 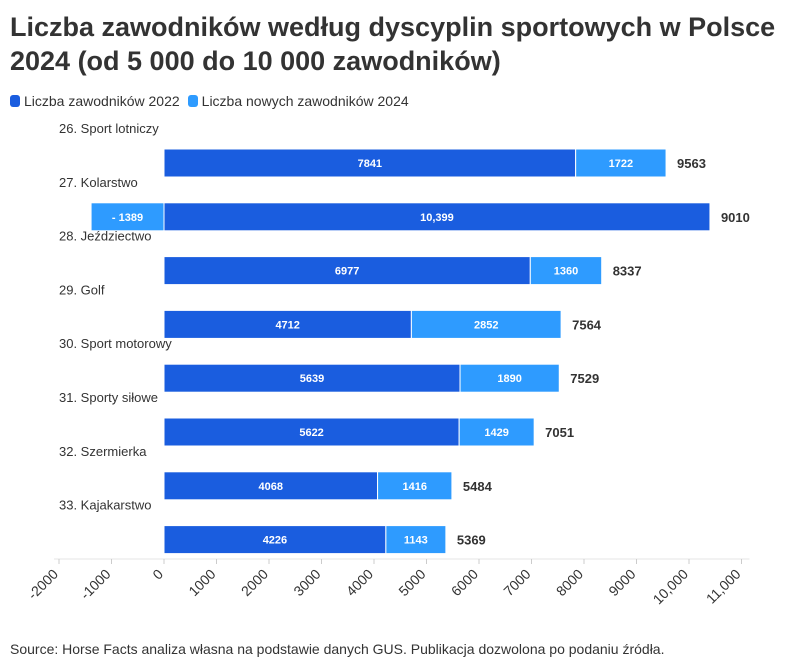 I want to click on data-label-2022: 7841, so click(x=370, y=164).